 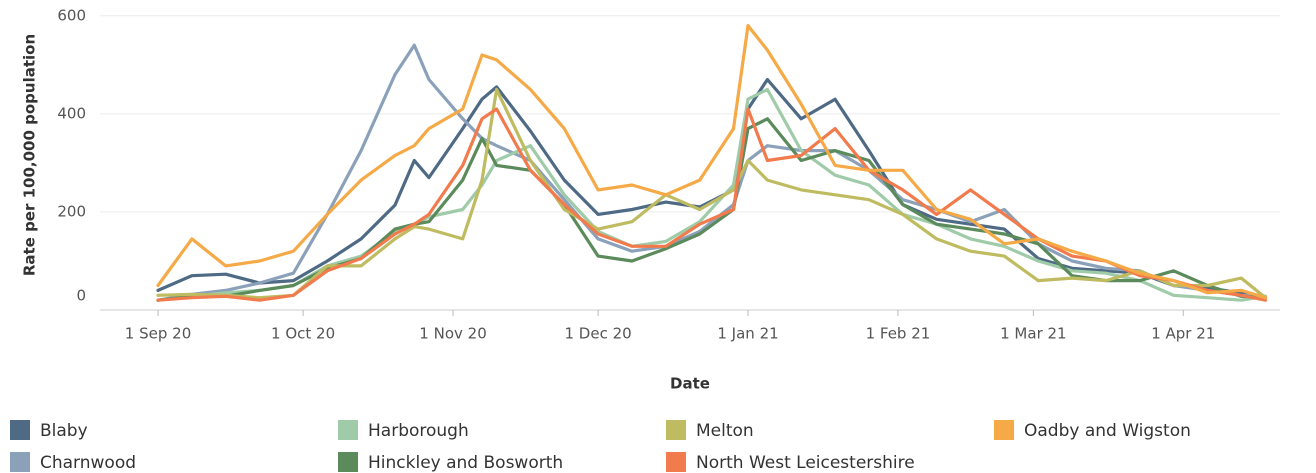 I want to click on x-axis-title: Date, so click(x=690, y=384).